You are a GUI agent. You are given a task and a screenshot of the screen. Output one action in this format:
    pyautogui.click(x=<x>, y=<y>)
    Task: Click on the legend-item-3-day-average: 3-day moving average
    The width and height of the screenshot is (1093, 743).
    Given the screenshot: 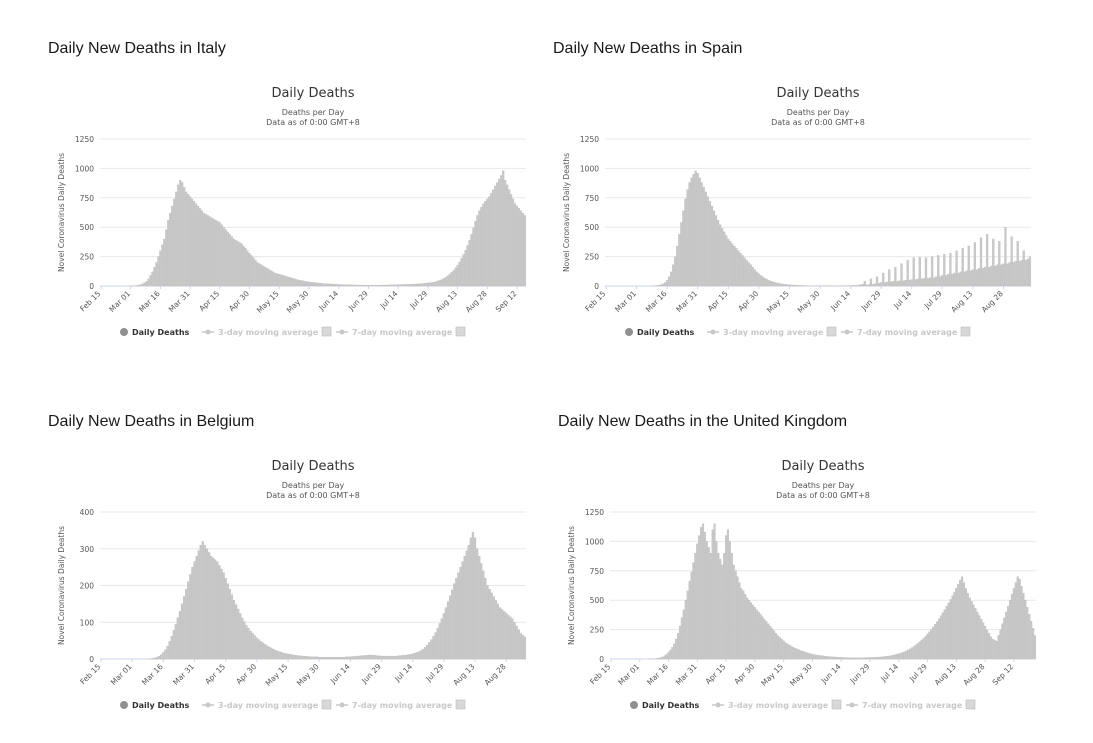 What is the action you would take?
    pyautogui.click(x=268, y=332)
    